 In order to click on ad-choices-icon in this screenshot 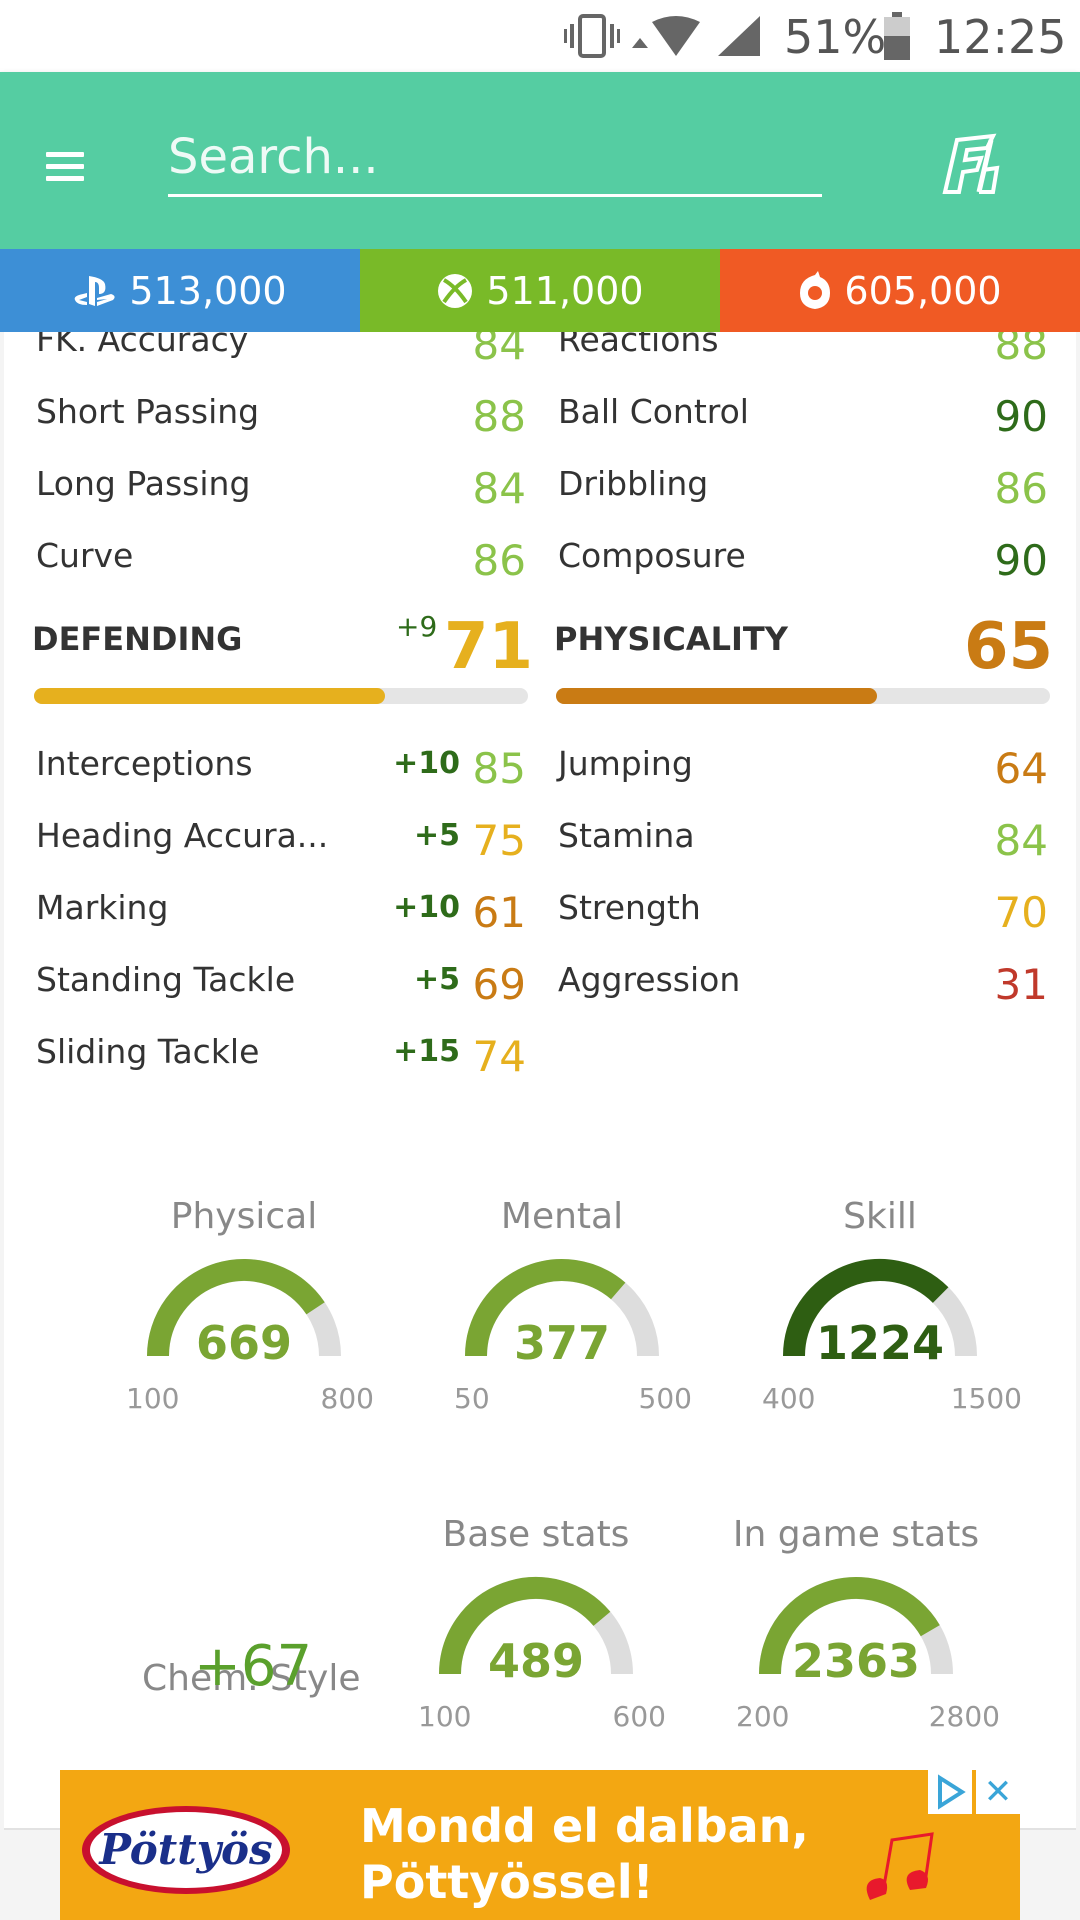, I will do `click(950, 1792)`.